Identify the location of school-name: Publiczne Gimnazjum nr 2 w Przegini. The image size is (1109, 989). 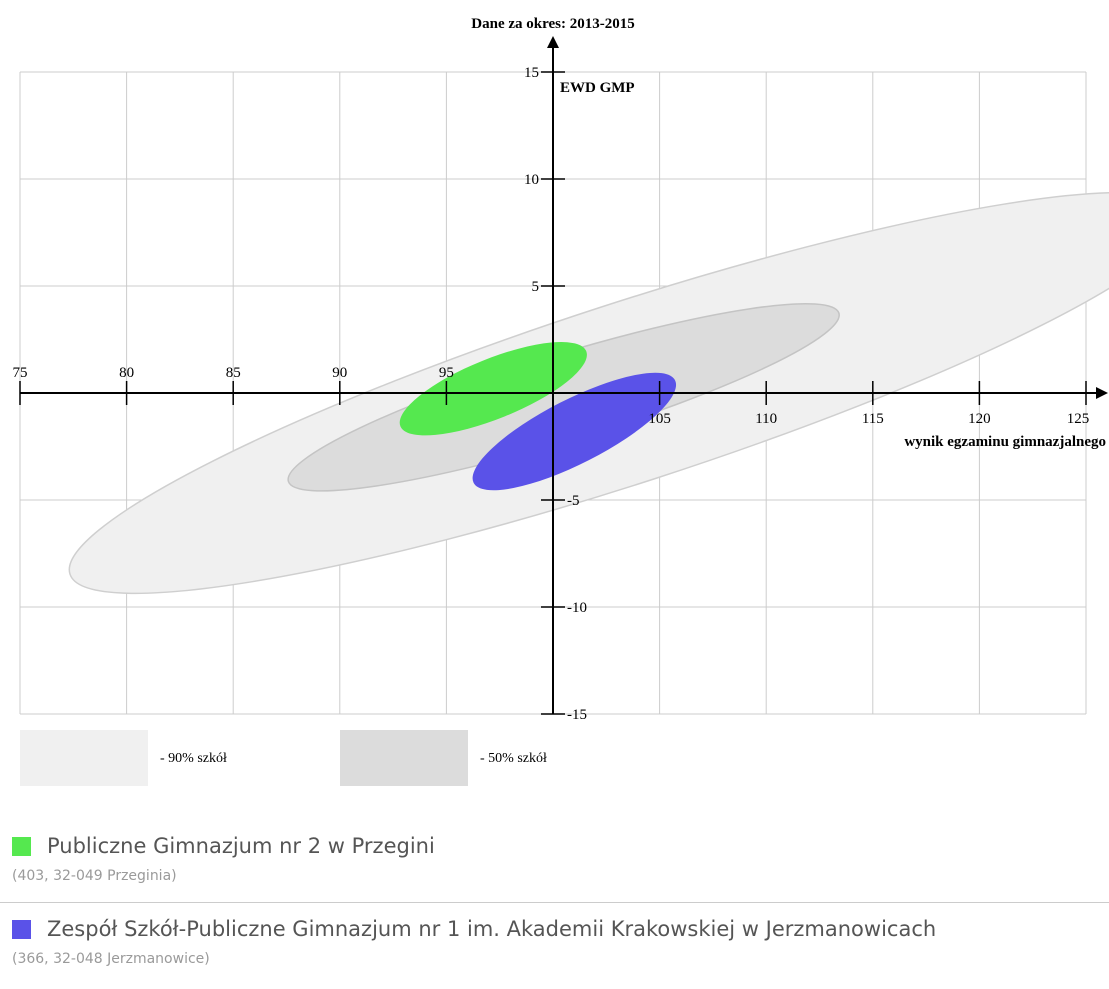
(241, 846).